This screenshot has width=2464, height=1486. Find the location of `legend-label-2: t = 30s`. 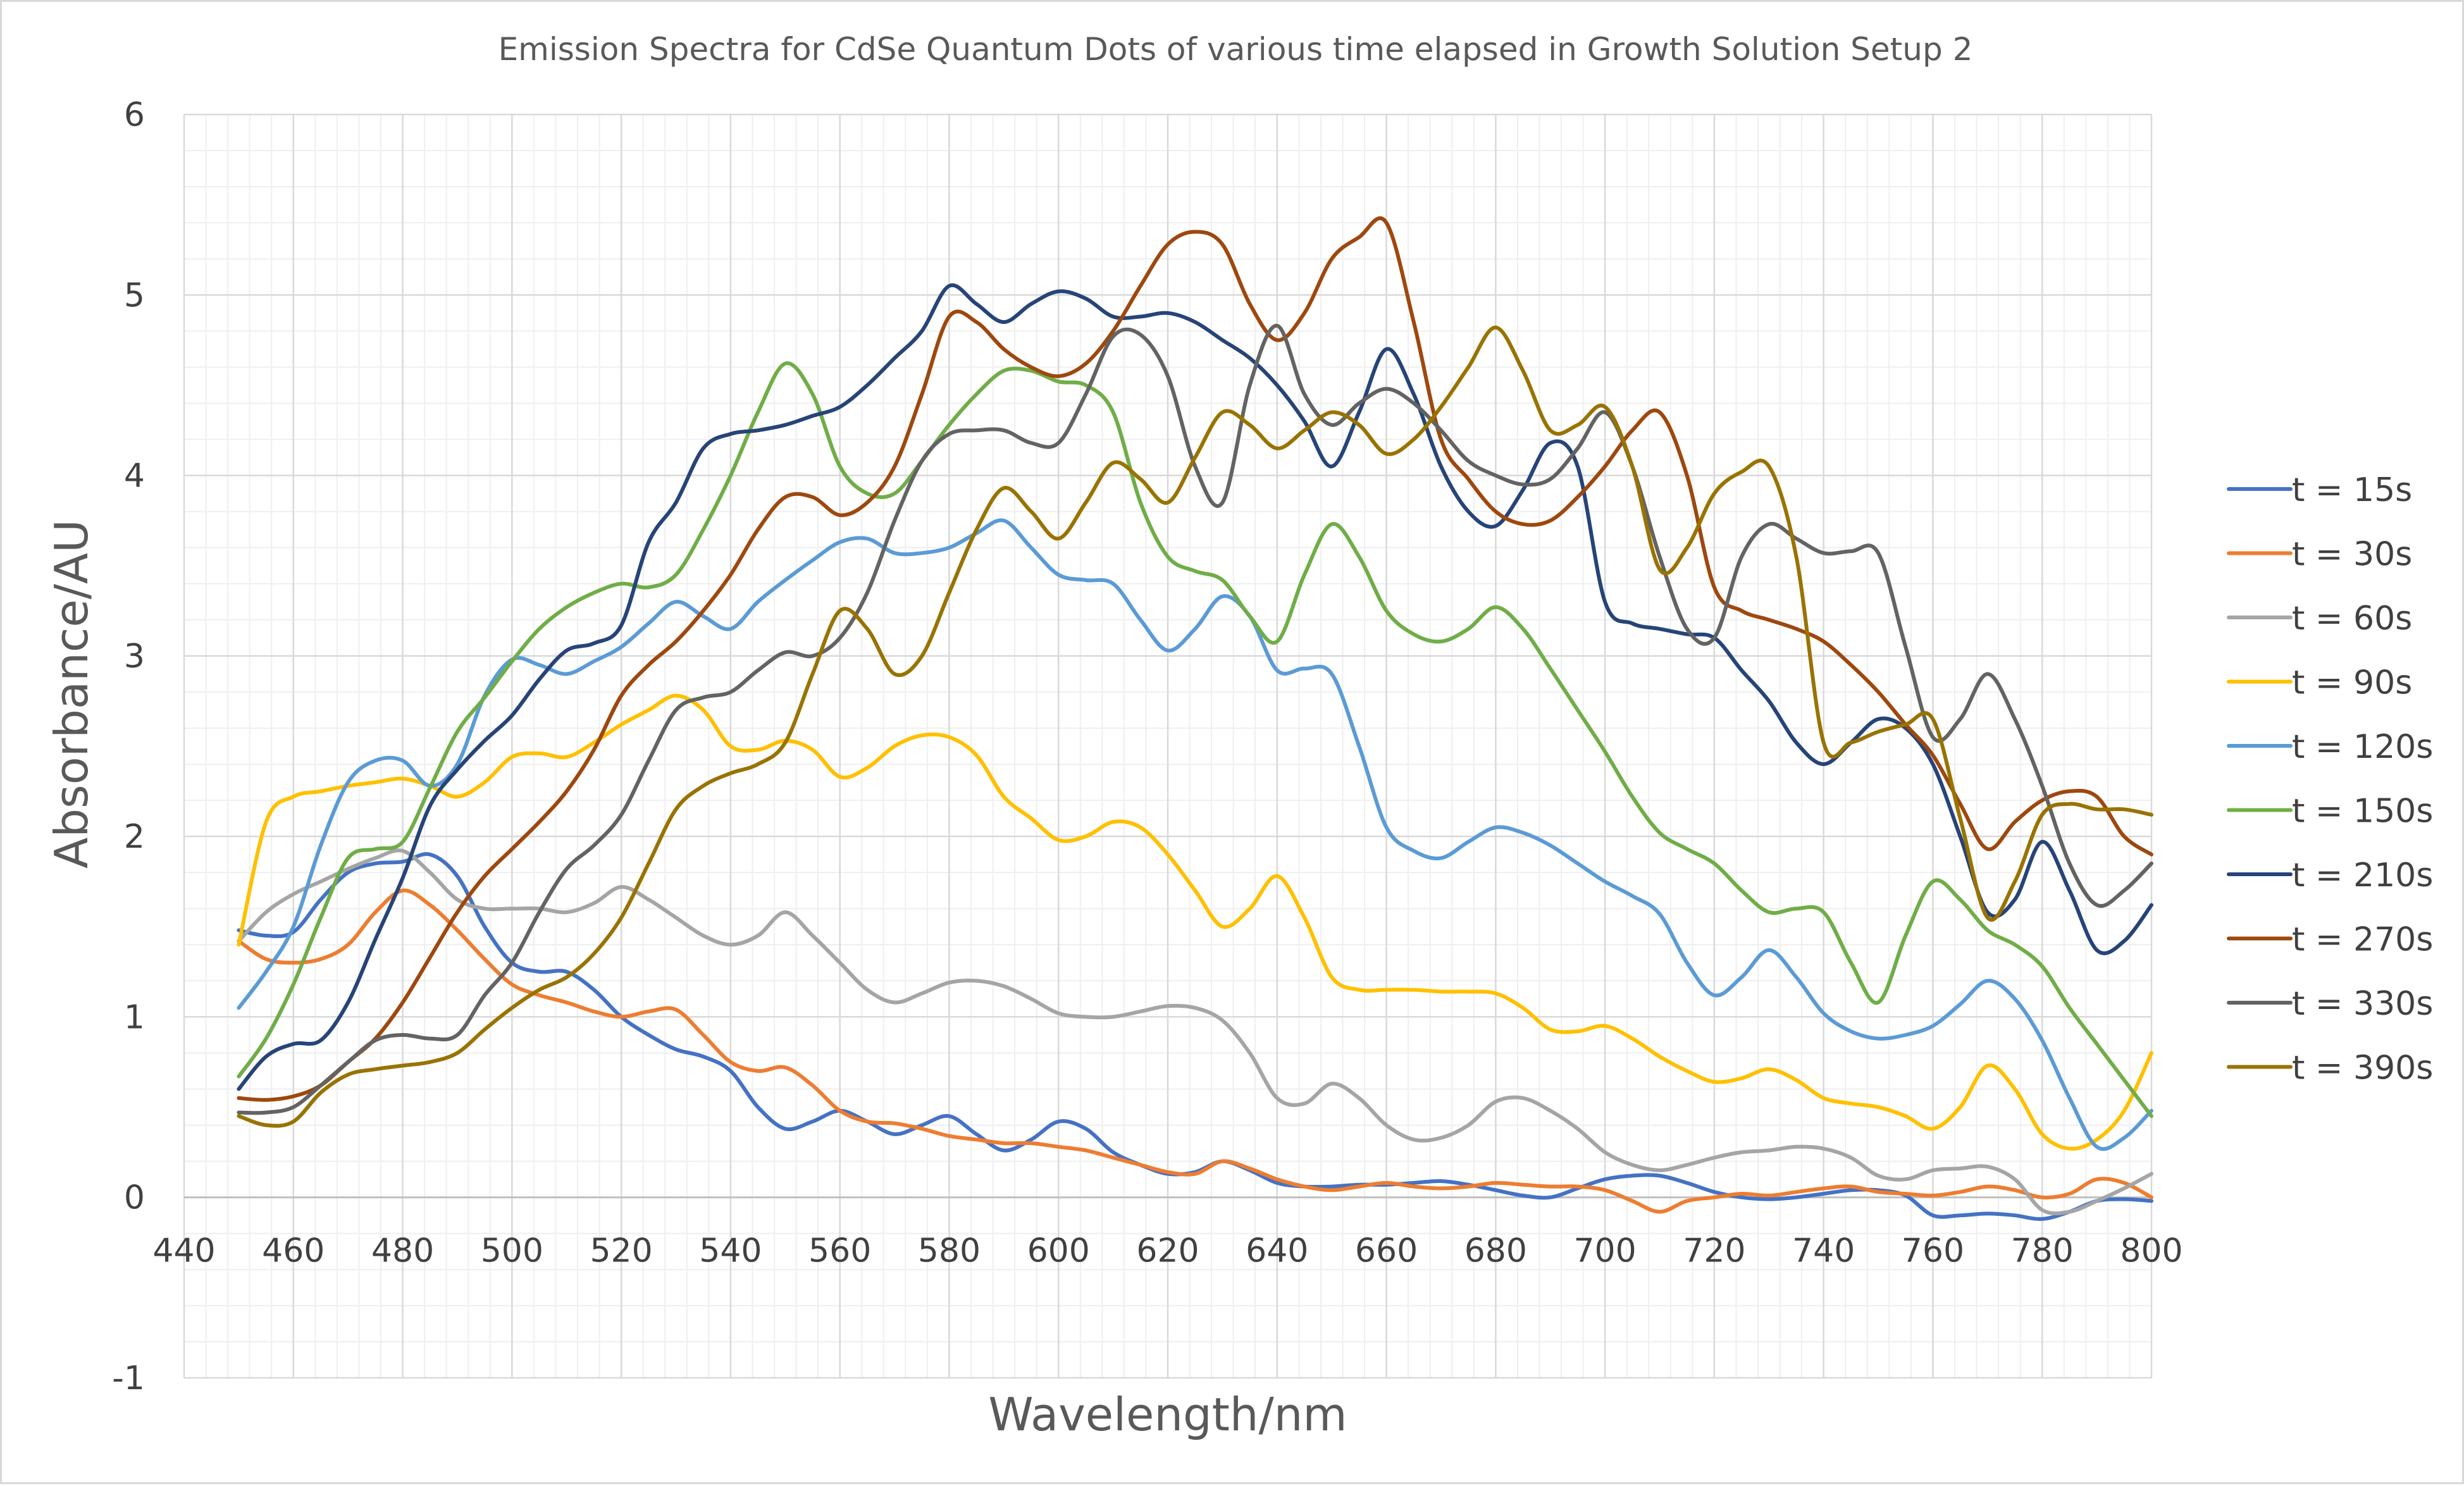

legend-label-2: t = 30s is located at coordinates (2352, 555).